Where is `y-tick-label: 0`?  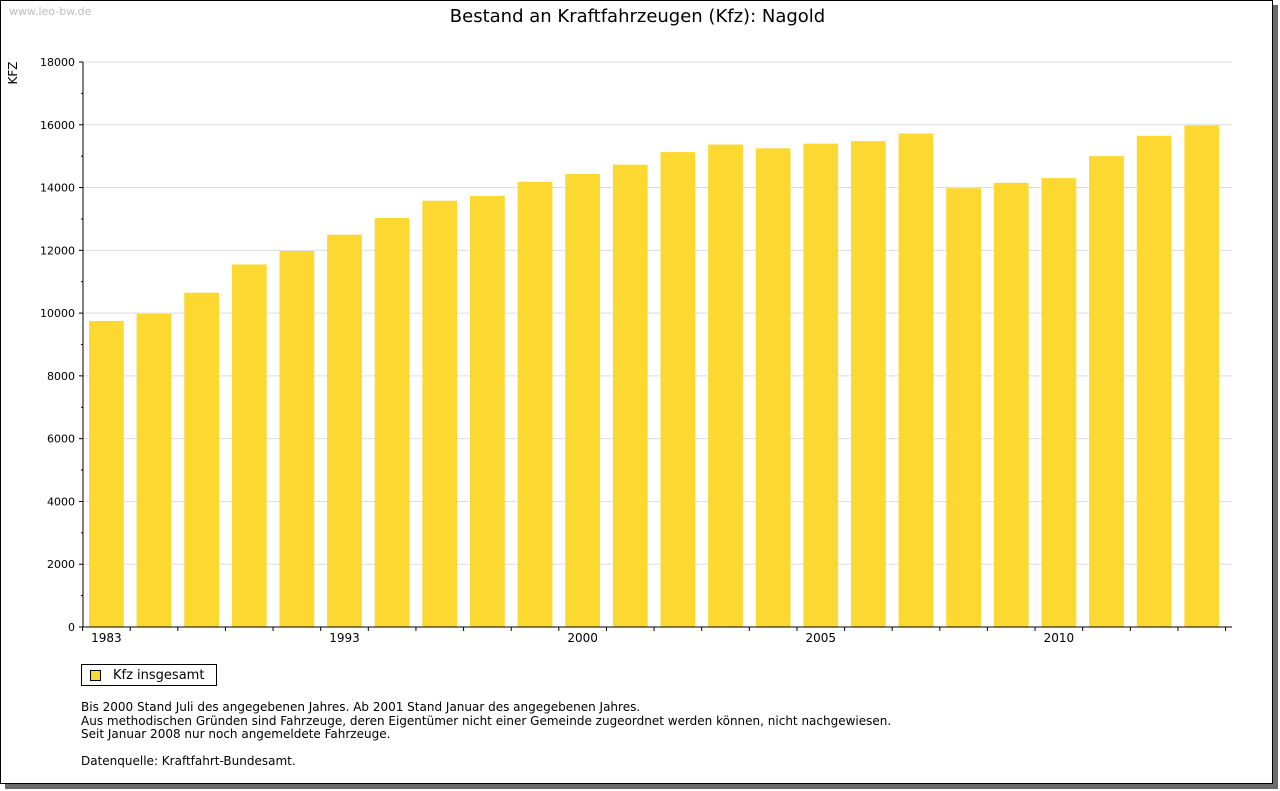 y-tick-label: 0 is located at coordinates (71, 627).